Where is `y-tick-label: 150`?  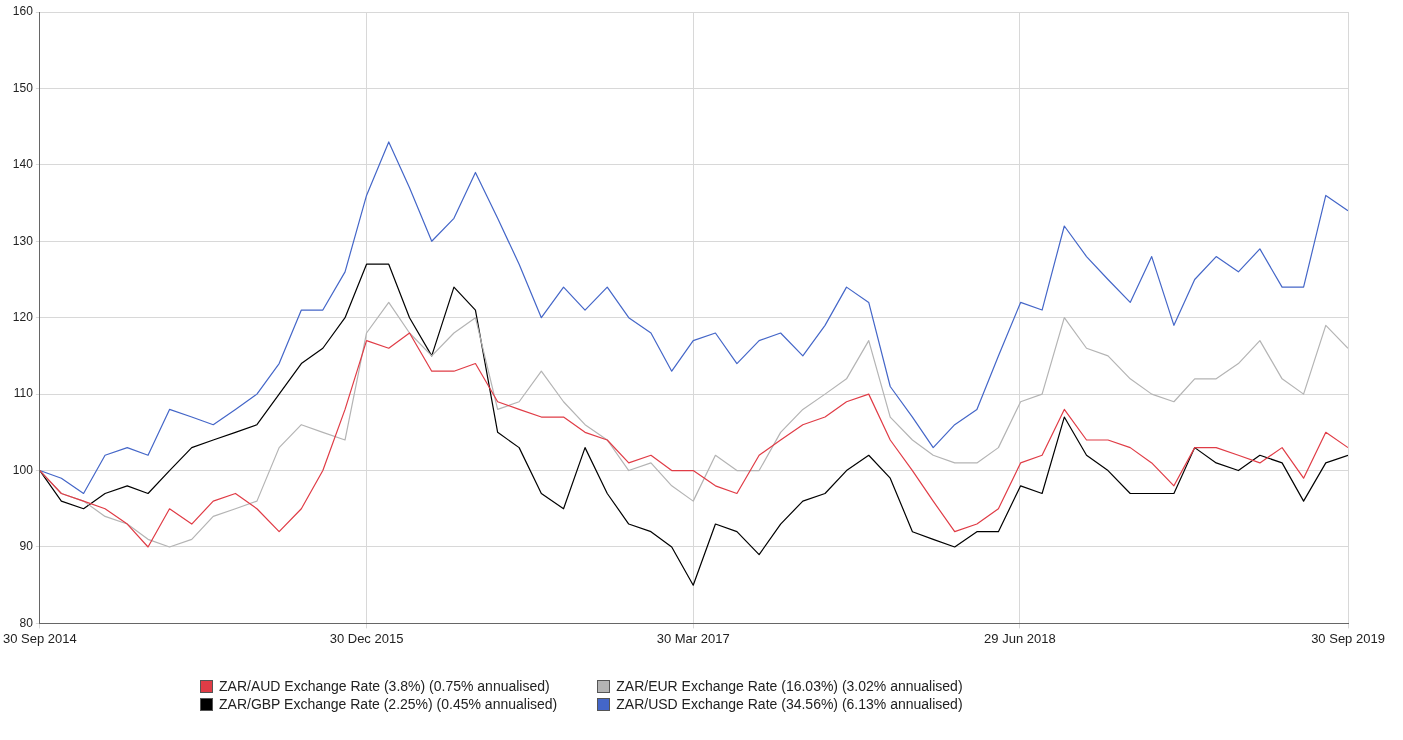
y-tick-label: 150 is located at coordinates (23, 87).